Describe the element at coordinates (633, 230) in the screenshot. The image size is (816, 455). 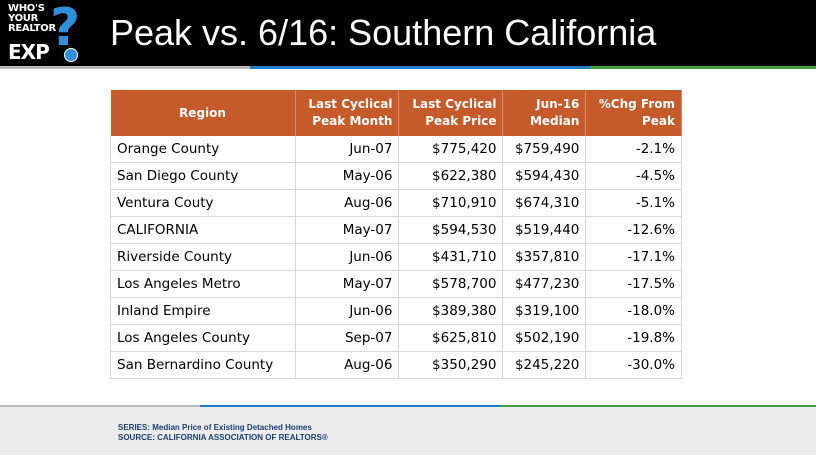
I see `value-cell: -12.6%` at that location.